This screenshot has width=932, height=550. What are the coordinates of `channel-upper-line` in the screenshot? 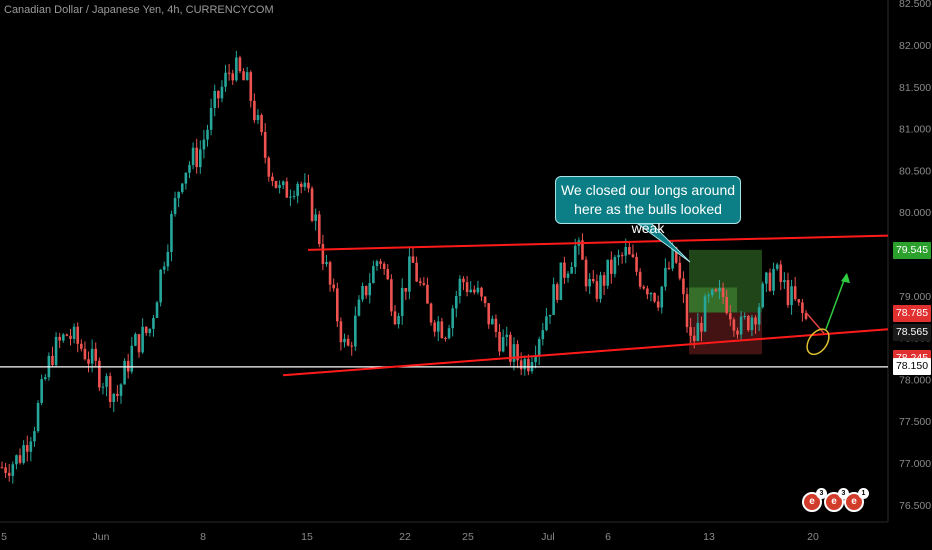 It's located at (598, 242).